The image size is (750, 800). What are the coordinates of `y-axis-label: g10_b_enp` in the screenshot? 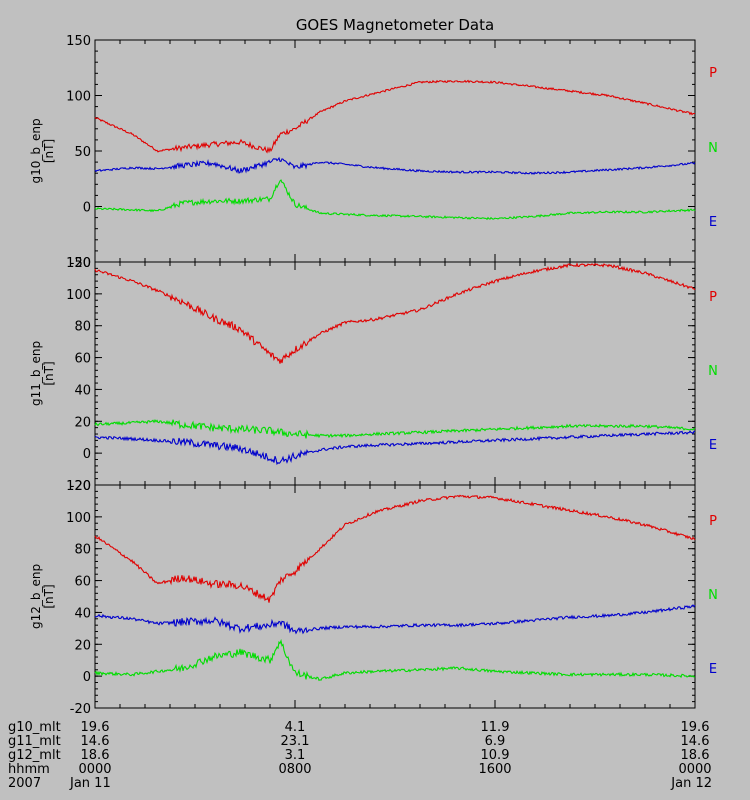 It's located at (36, 150).